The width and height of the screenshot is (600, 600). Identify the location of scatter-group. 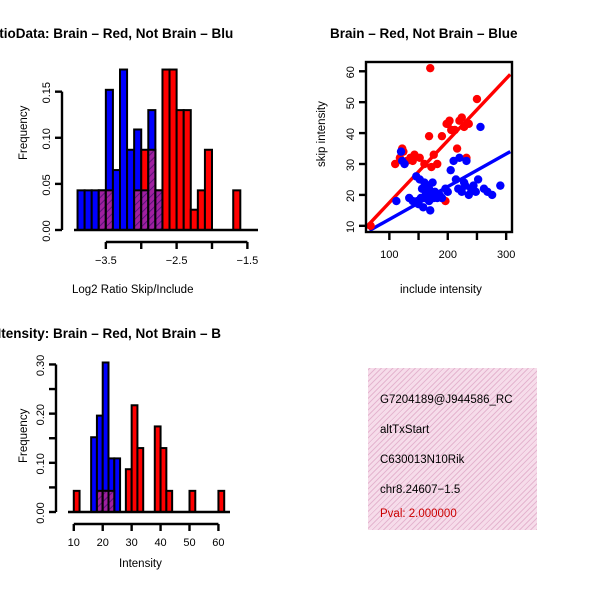
(436, 150).